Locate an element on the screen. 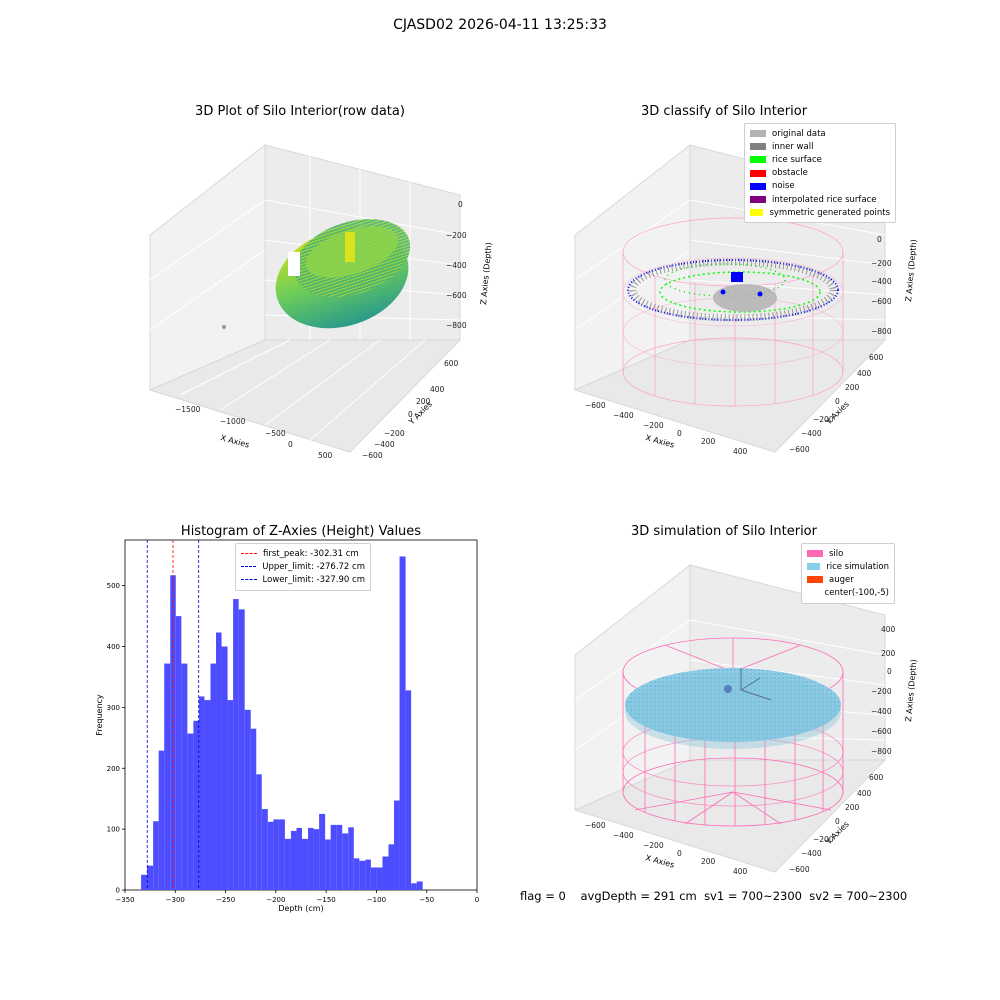 Image resolution: width=1000 pixels, height=1000 pixels. simulation-center-marker is located at coordinates (728, 689).